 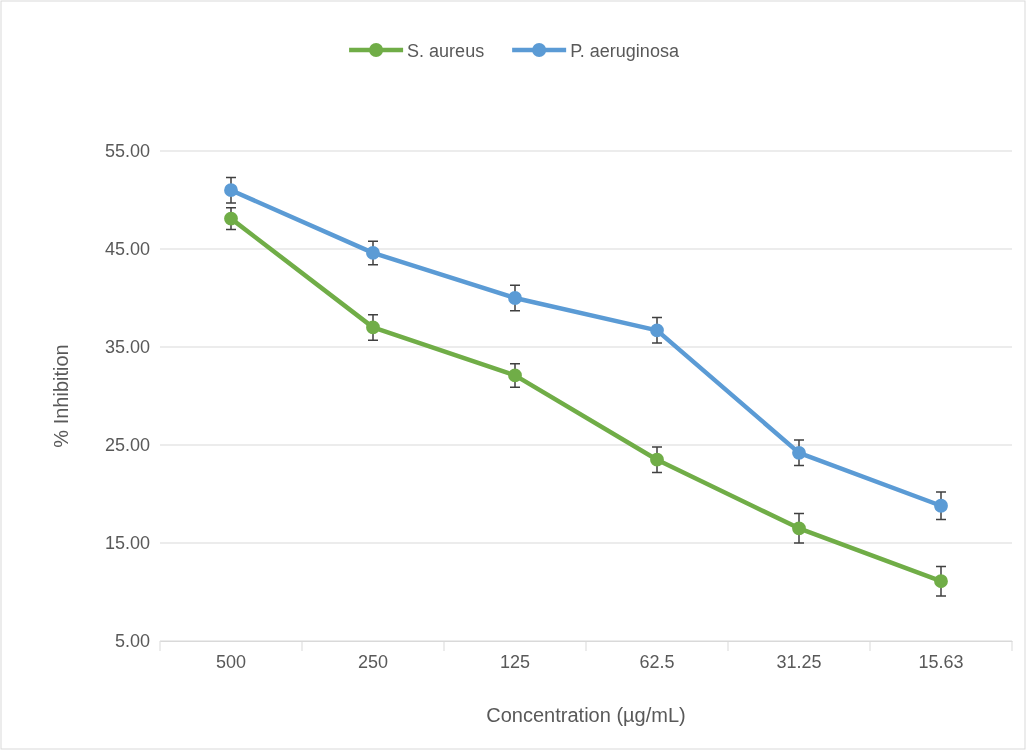 What do you see at coordinates (132, 641) in the screenshot?
I see `y-tick-label: 5.00` at bounding box center [132, 641].